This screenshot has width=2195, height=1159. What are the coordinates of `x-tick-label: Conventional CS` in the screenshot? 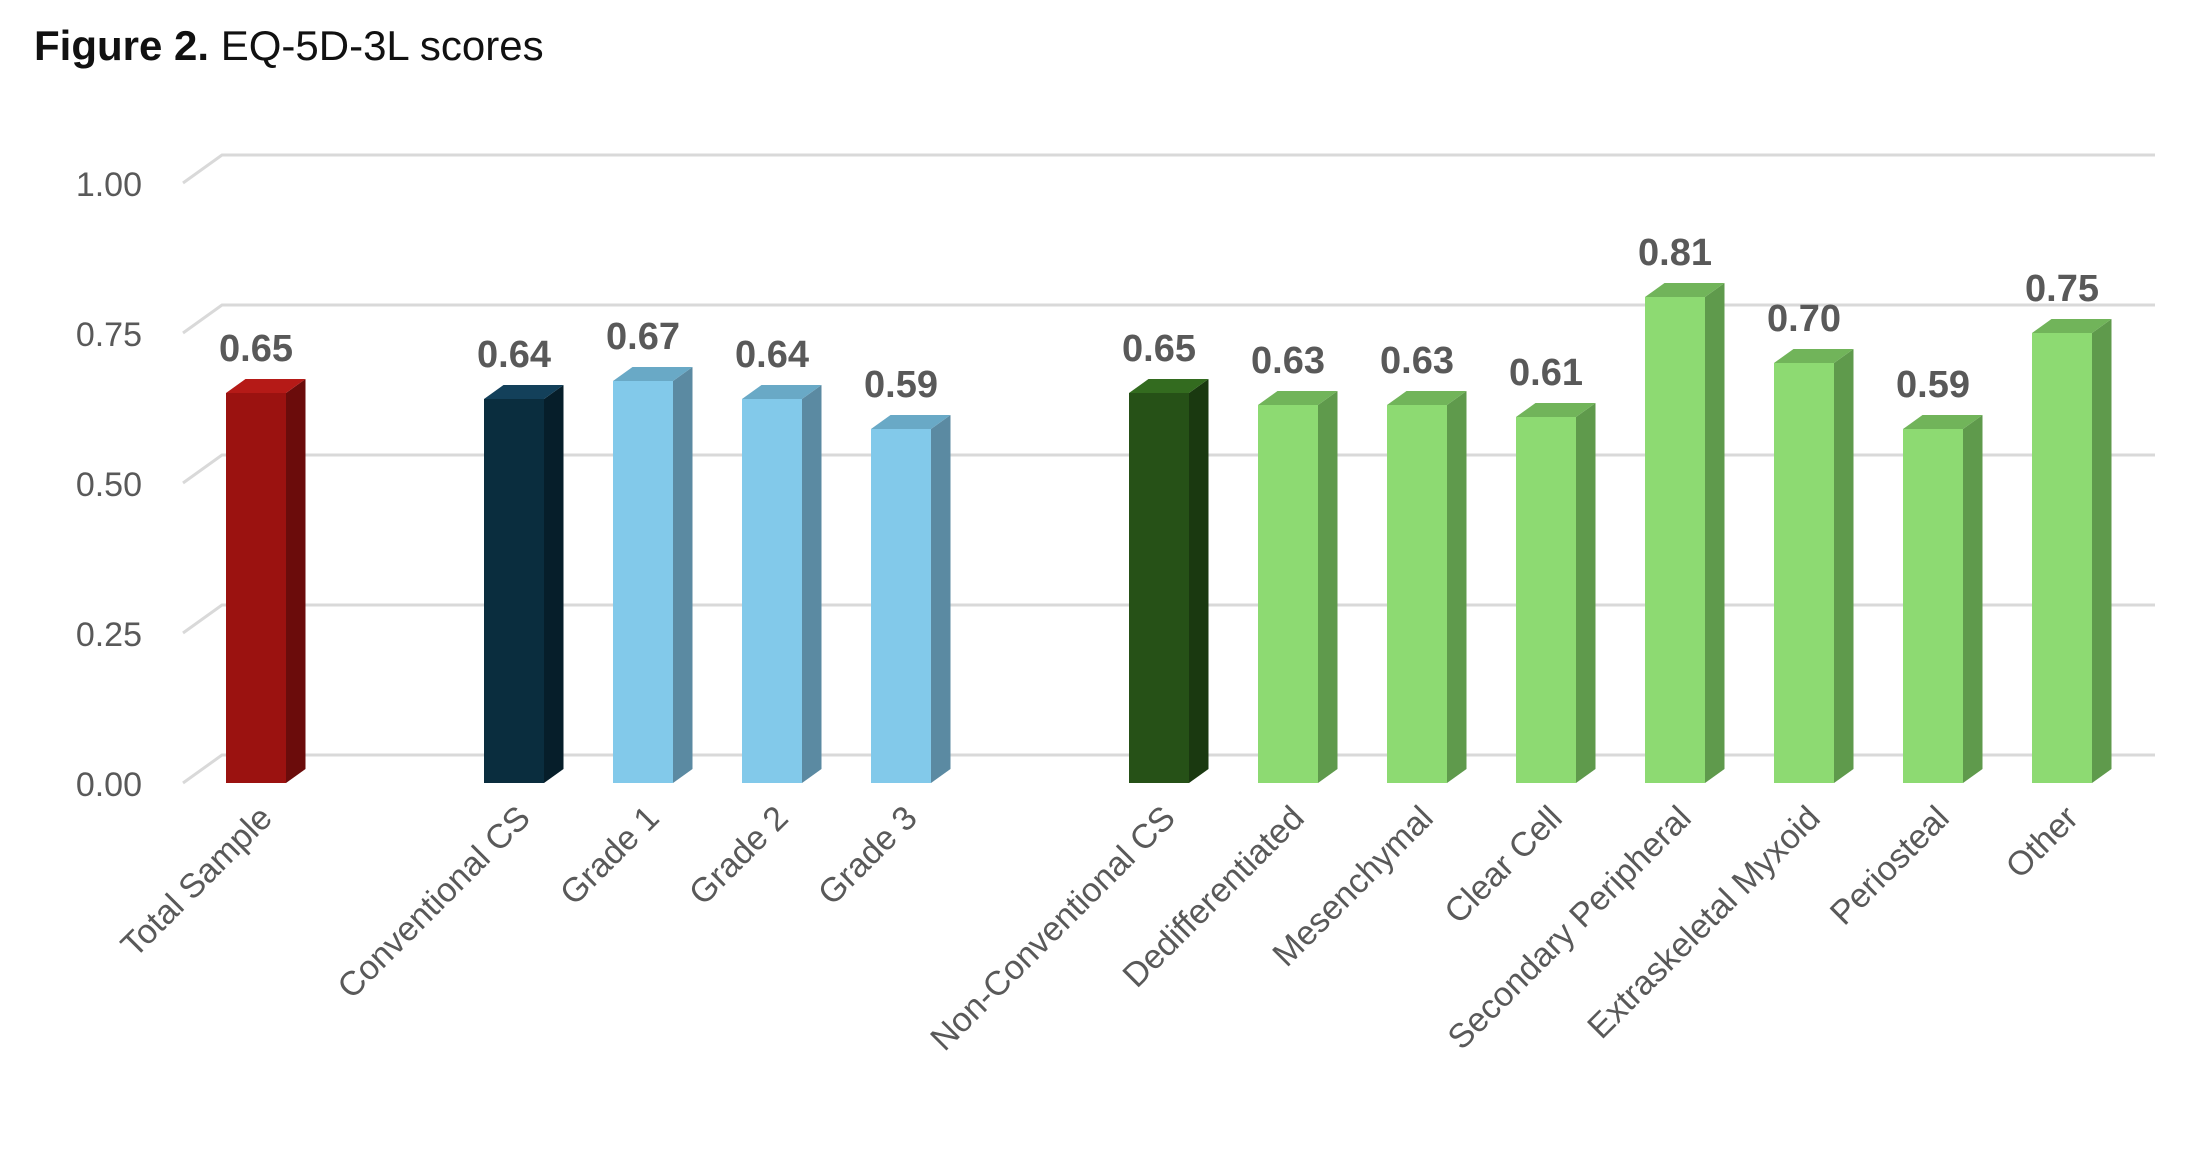 It's located at (433, 902).